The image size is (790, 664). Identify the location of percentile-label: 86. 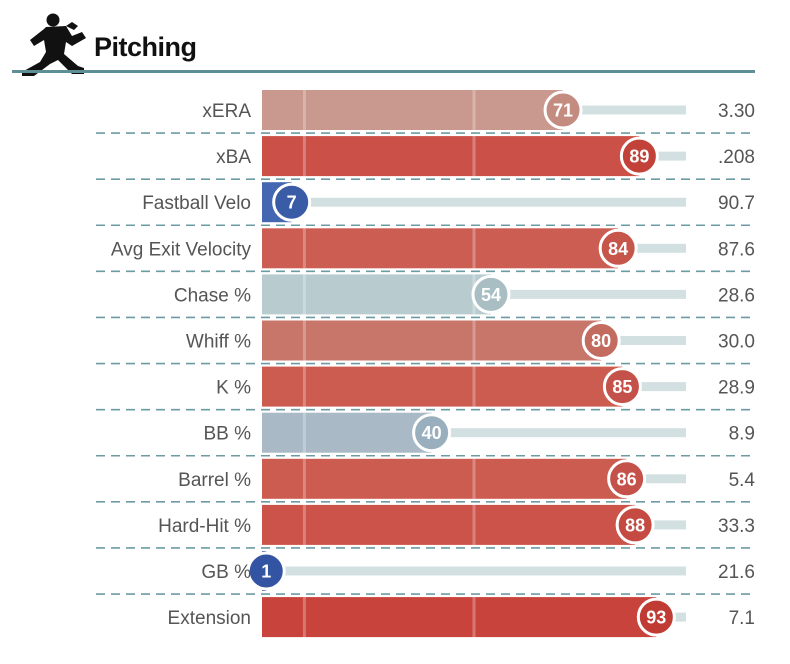
(627, 479).